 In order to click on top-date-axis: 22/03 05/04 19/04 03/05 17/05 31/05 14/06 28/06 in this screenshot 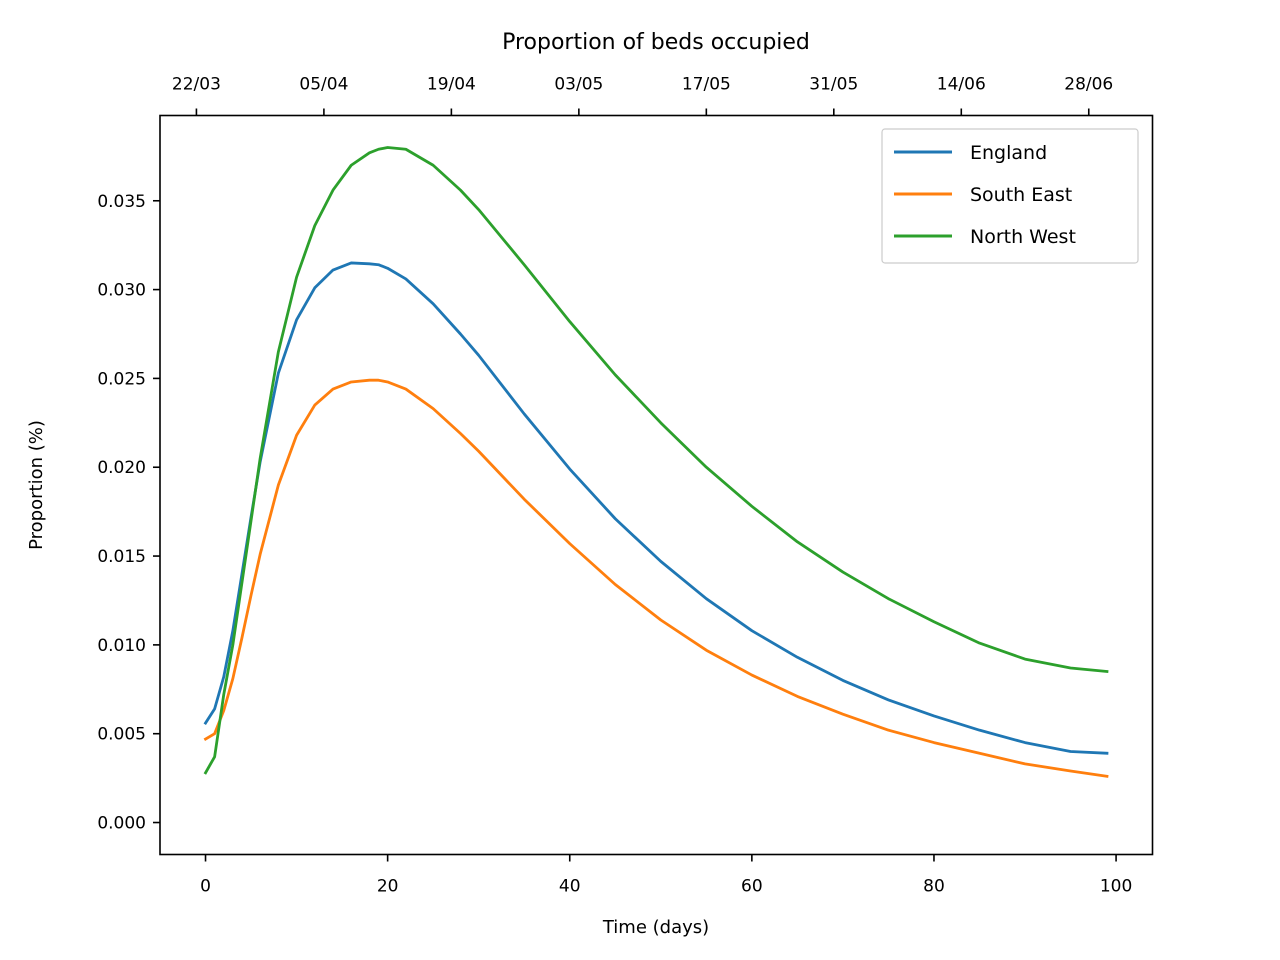, I will do `click(642, 95)`.